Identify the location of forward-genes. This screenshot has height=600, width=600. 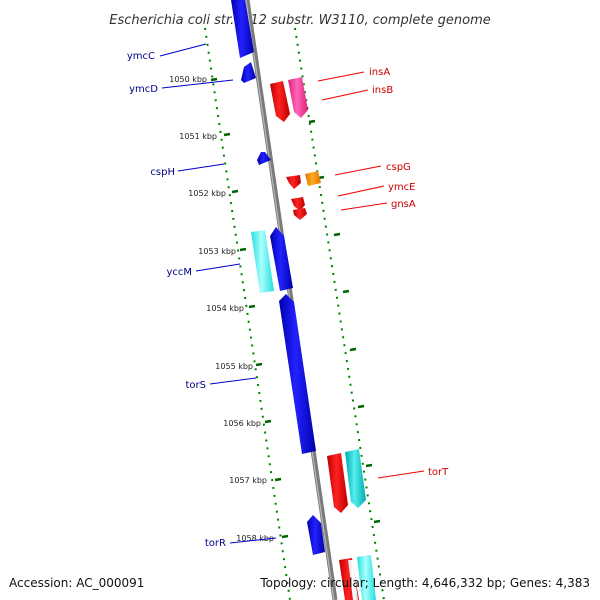
(278, 277).